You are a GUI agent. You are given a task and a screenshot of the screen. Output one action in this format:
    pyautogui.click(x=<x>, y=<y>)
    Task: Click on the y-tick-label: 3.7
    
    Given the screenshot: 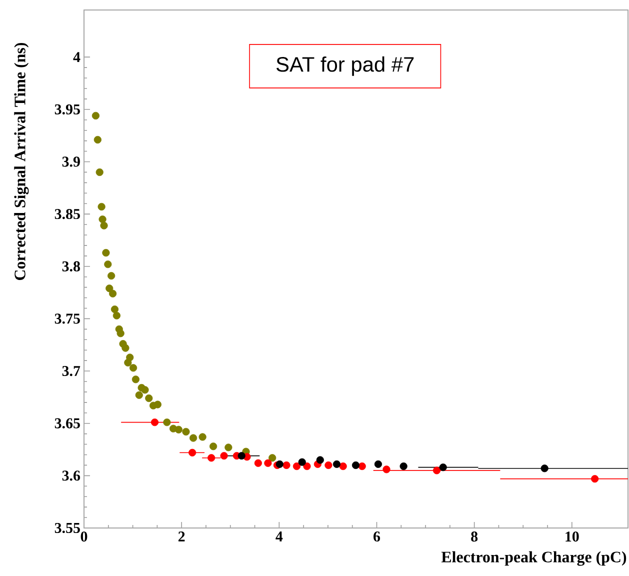 What is the action you would take?
    pyautogui.click(x=71, y=371)
    